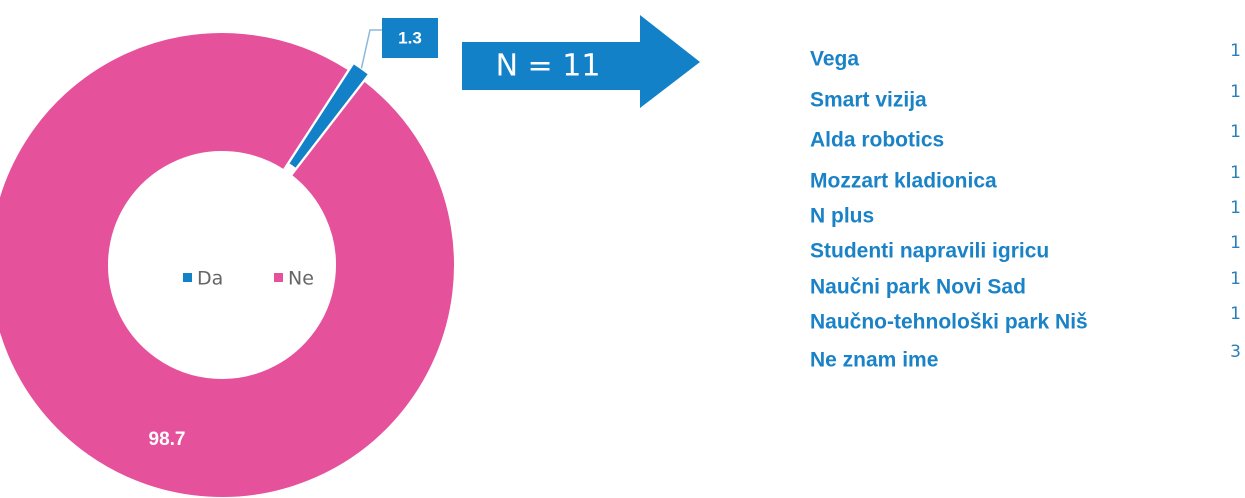 Image resolution: width=1245 pixels, height=498 pixels. Describe the element at coordinates (1235, 352) in the screenshot. I see `list-count: 3` at that location.